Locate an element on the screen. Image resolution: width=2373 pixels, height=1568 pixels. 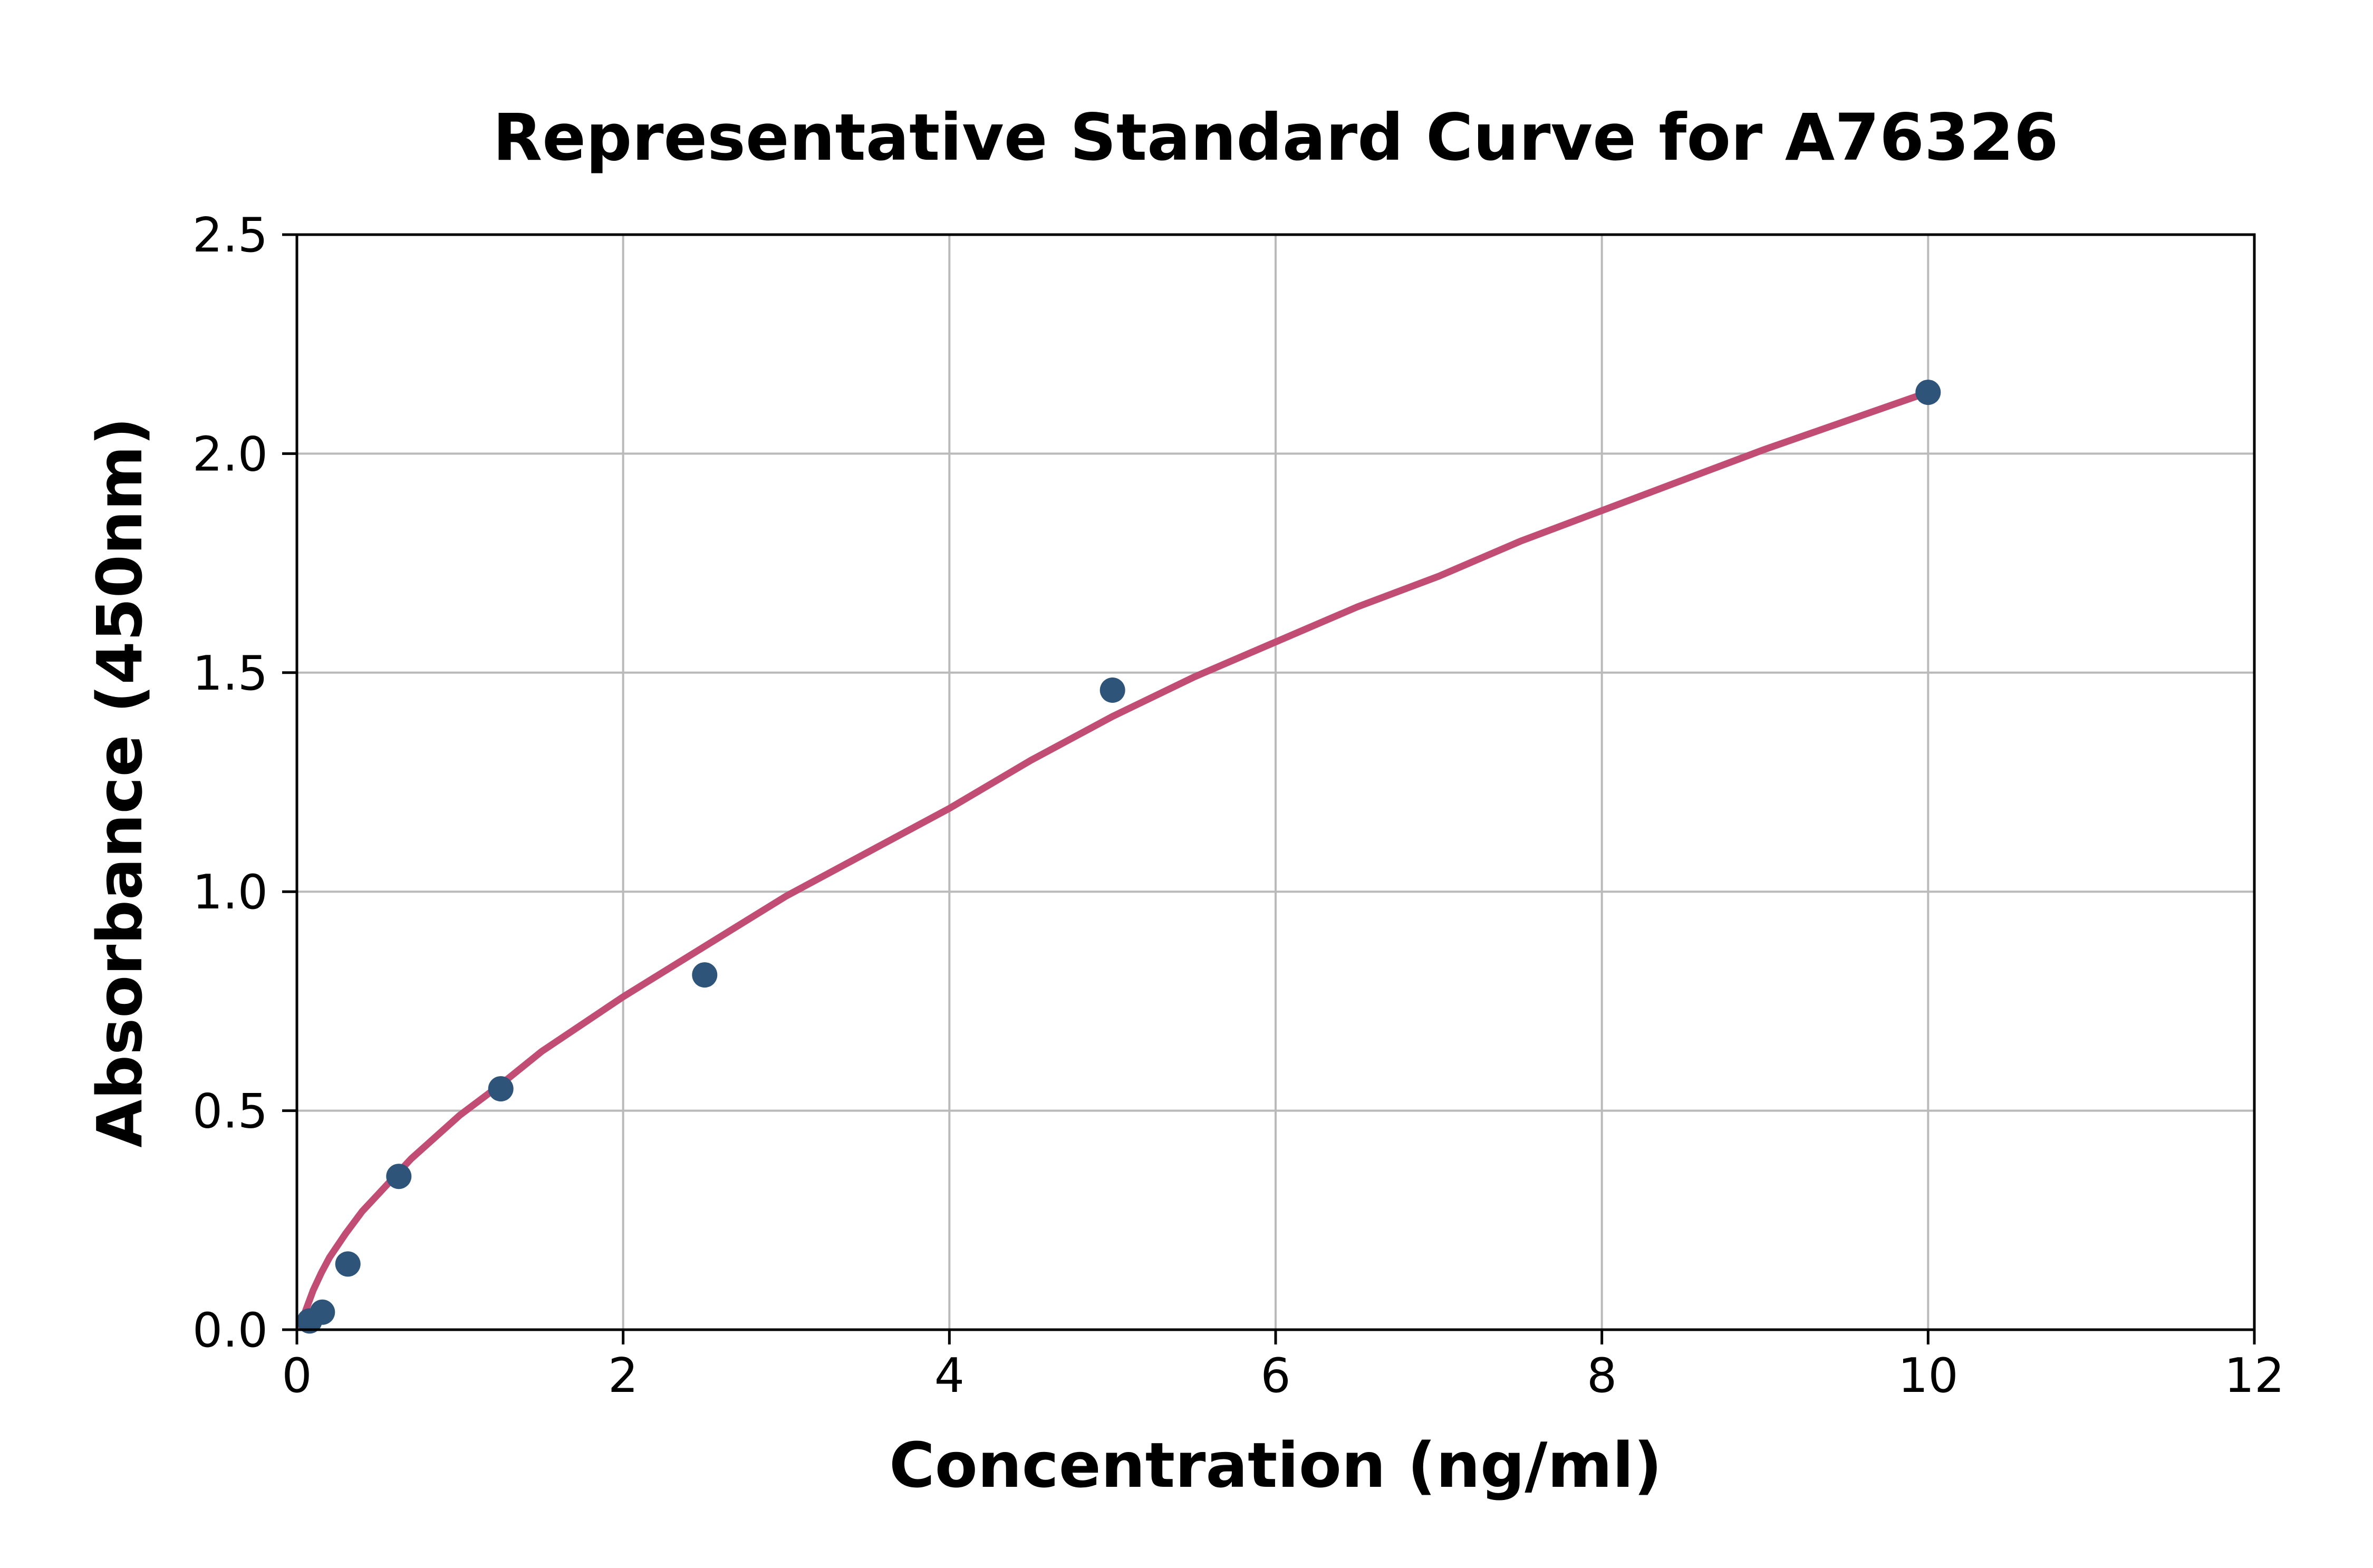
x-tick-label: 12 is located at coordinates (2254, 1376).